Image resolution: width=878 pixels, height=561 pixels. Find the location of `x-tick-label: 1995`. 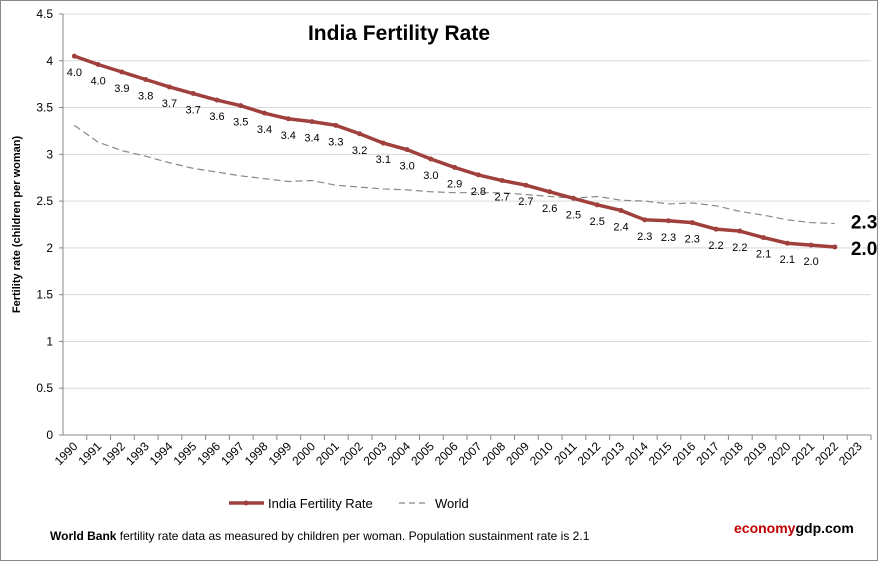

x-tick-label: 1995 is located at coordinates (185, 453).